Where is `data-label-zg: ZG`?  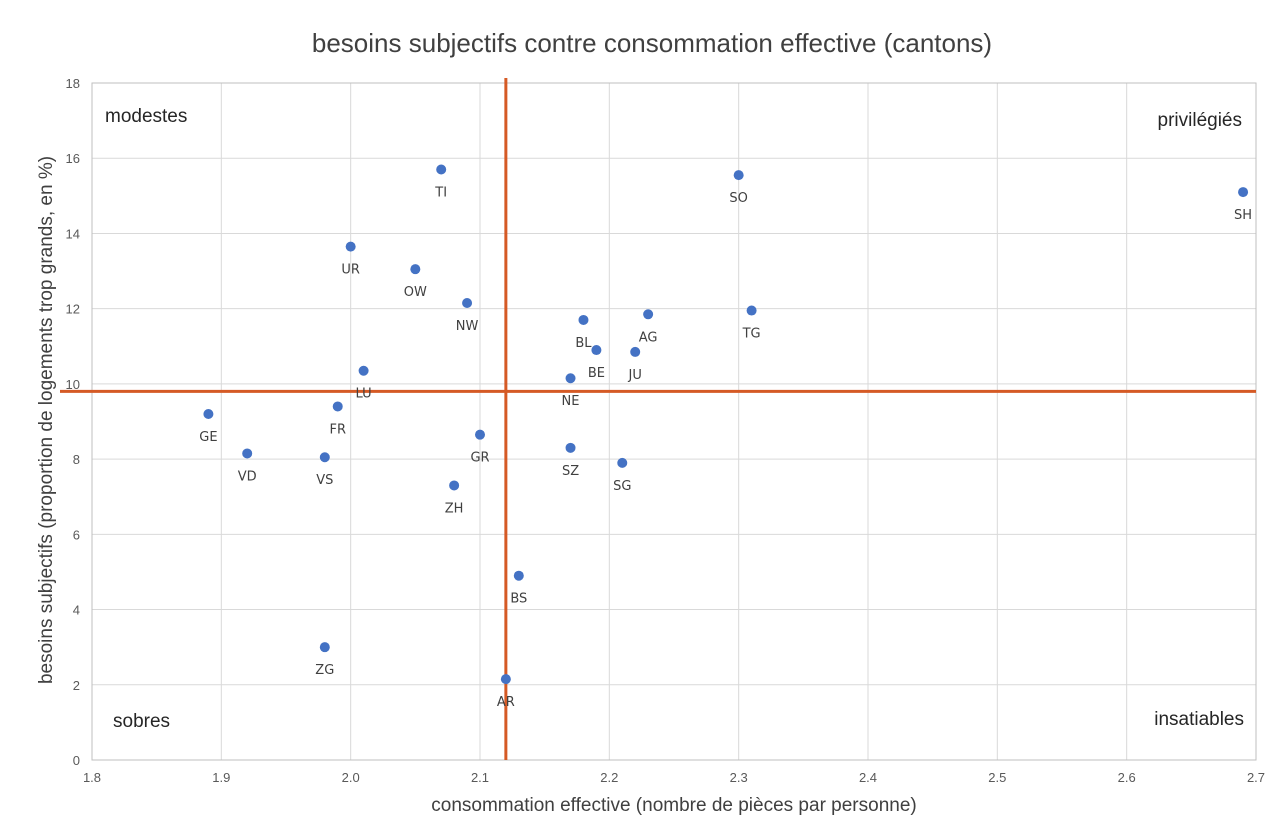
data-label-zg: ZG is located at coordinates (324, 670).